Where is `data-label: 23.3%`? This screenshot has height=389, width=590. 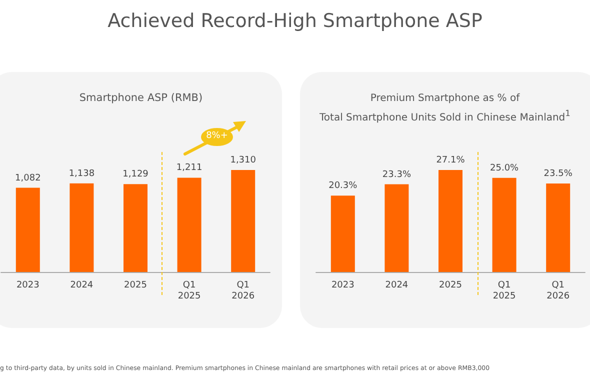
data-label: 23.3% is located at coordinates (397, 175).